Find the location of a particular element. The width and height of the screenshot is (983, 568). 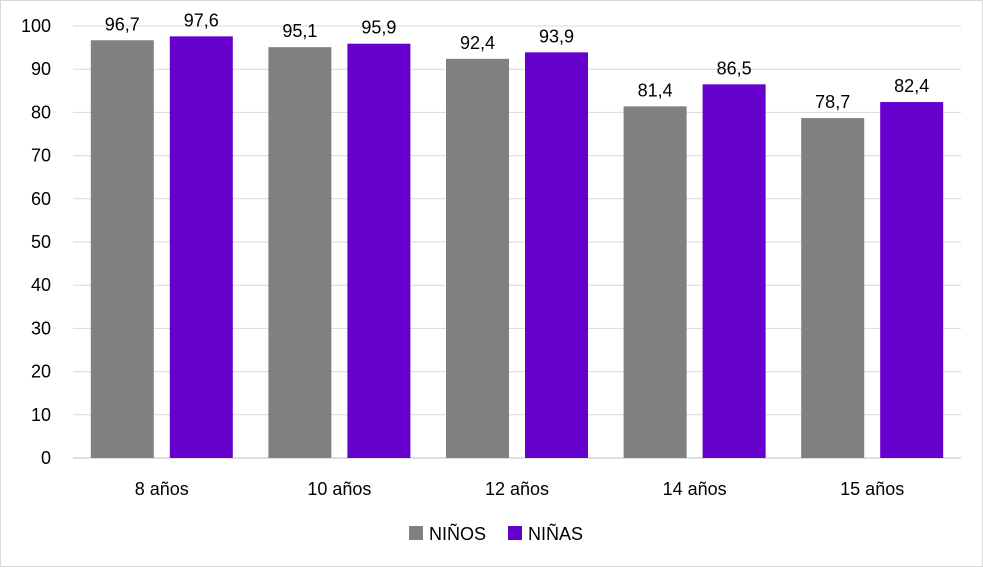

data-label: 95,9 is located at coordinates (378, 28).